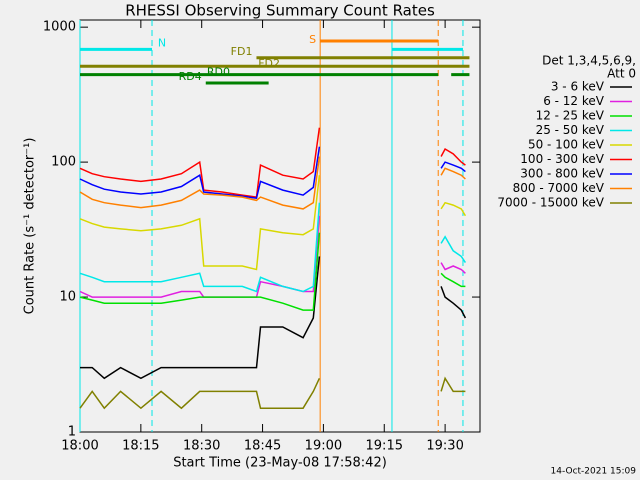 The width and height of the screenshot is (640, 480). I want to click on legend-label: 800 - 7000 keV, so click(559, 188).